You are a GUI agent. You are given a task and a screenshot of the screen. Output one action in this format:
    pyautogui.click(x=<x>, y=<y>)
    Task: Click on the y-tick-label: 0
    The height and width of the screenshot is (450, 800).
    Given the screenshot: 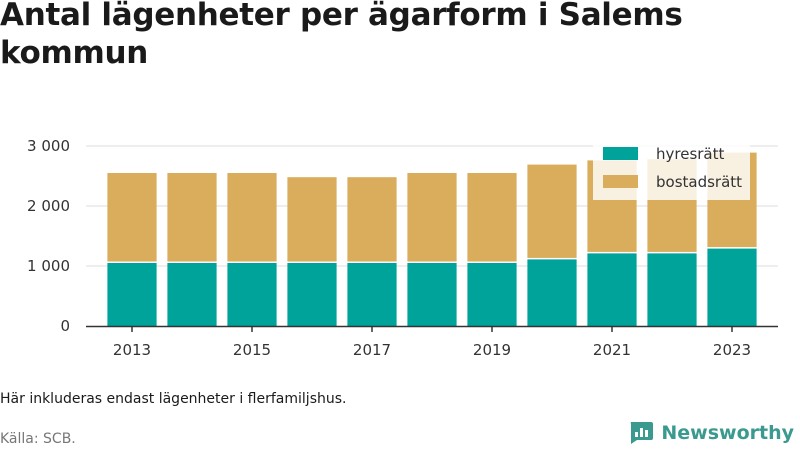 What is the action you would take?
    pyautogui.click(x=65, y=326)
    